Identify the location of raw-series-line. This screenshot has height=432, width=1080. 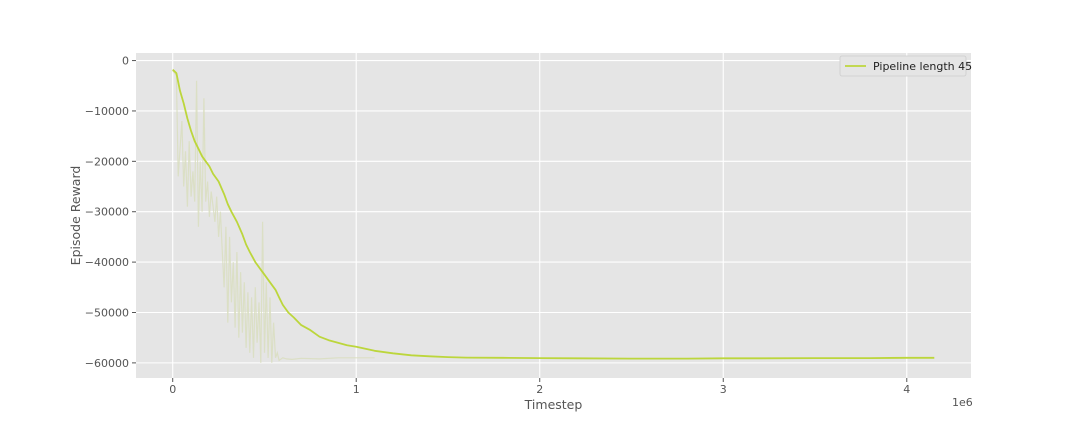
(273, 216).